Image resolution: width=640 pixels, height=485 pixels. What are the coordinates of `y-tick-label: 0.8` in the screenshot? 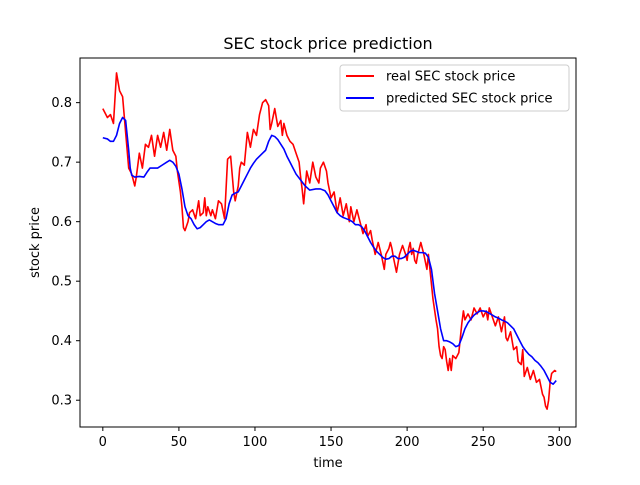 It's located at (61, 103).